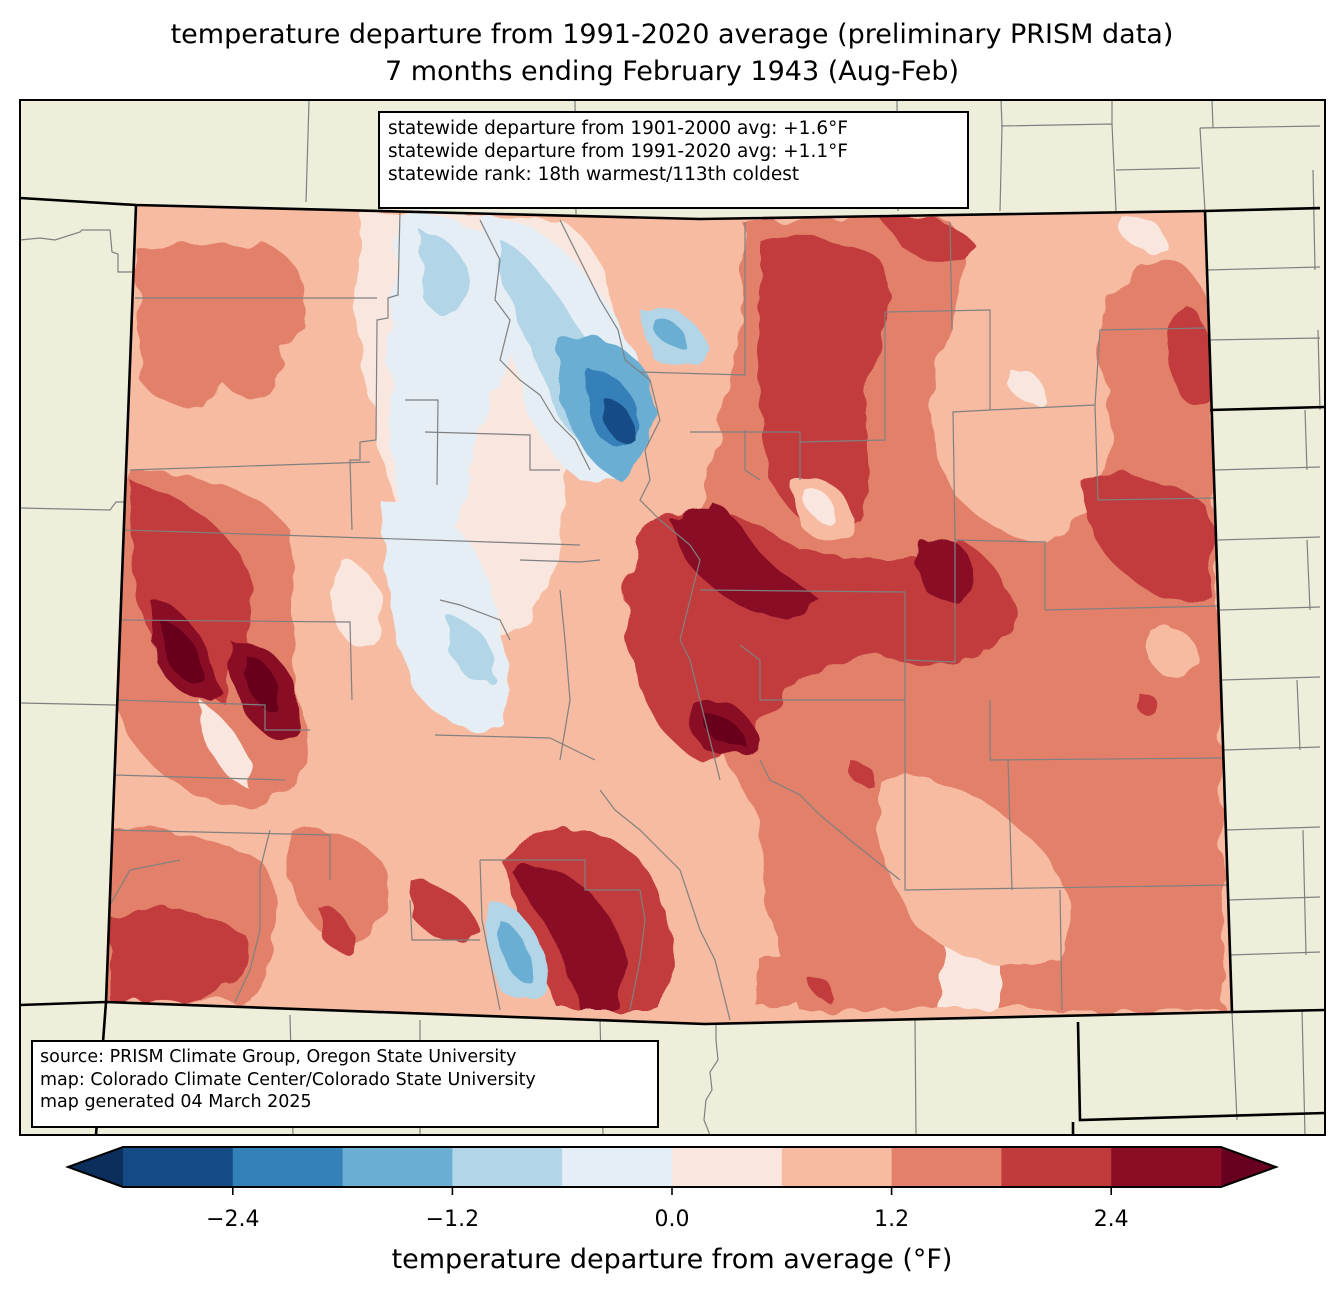  I want to click on colorbar-tick-label: −2.4, so click(233, 1219).